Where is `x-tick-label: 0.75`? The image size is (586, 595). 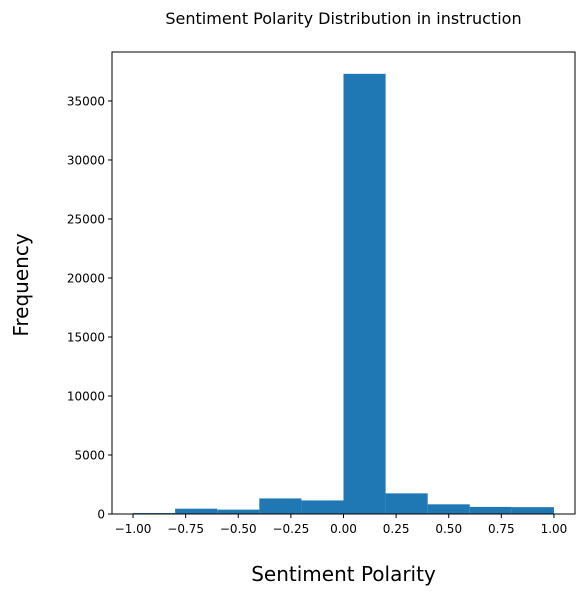
x-tick-label: 0.75 is located at coordinates (501, 529).